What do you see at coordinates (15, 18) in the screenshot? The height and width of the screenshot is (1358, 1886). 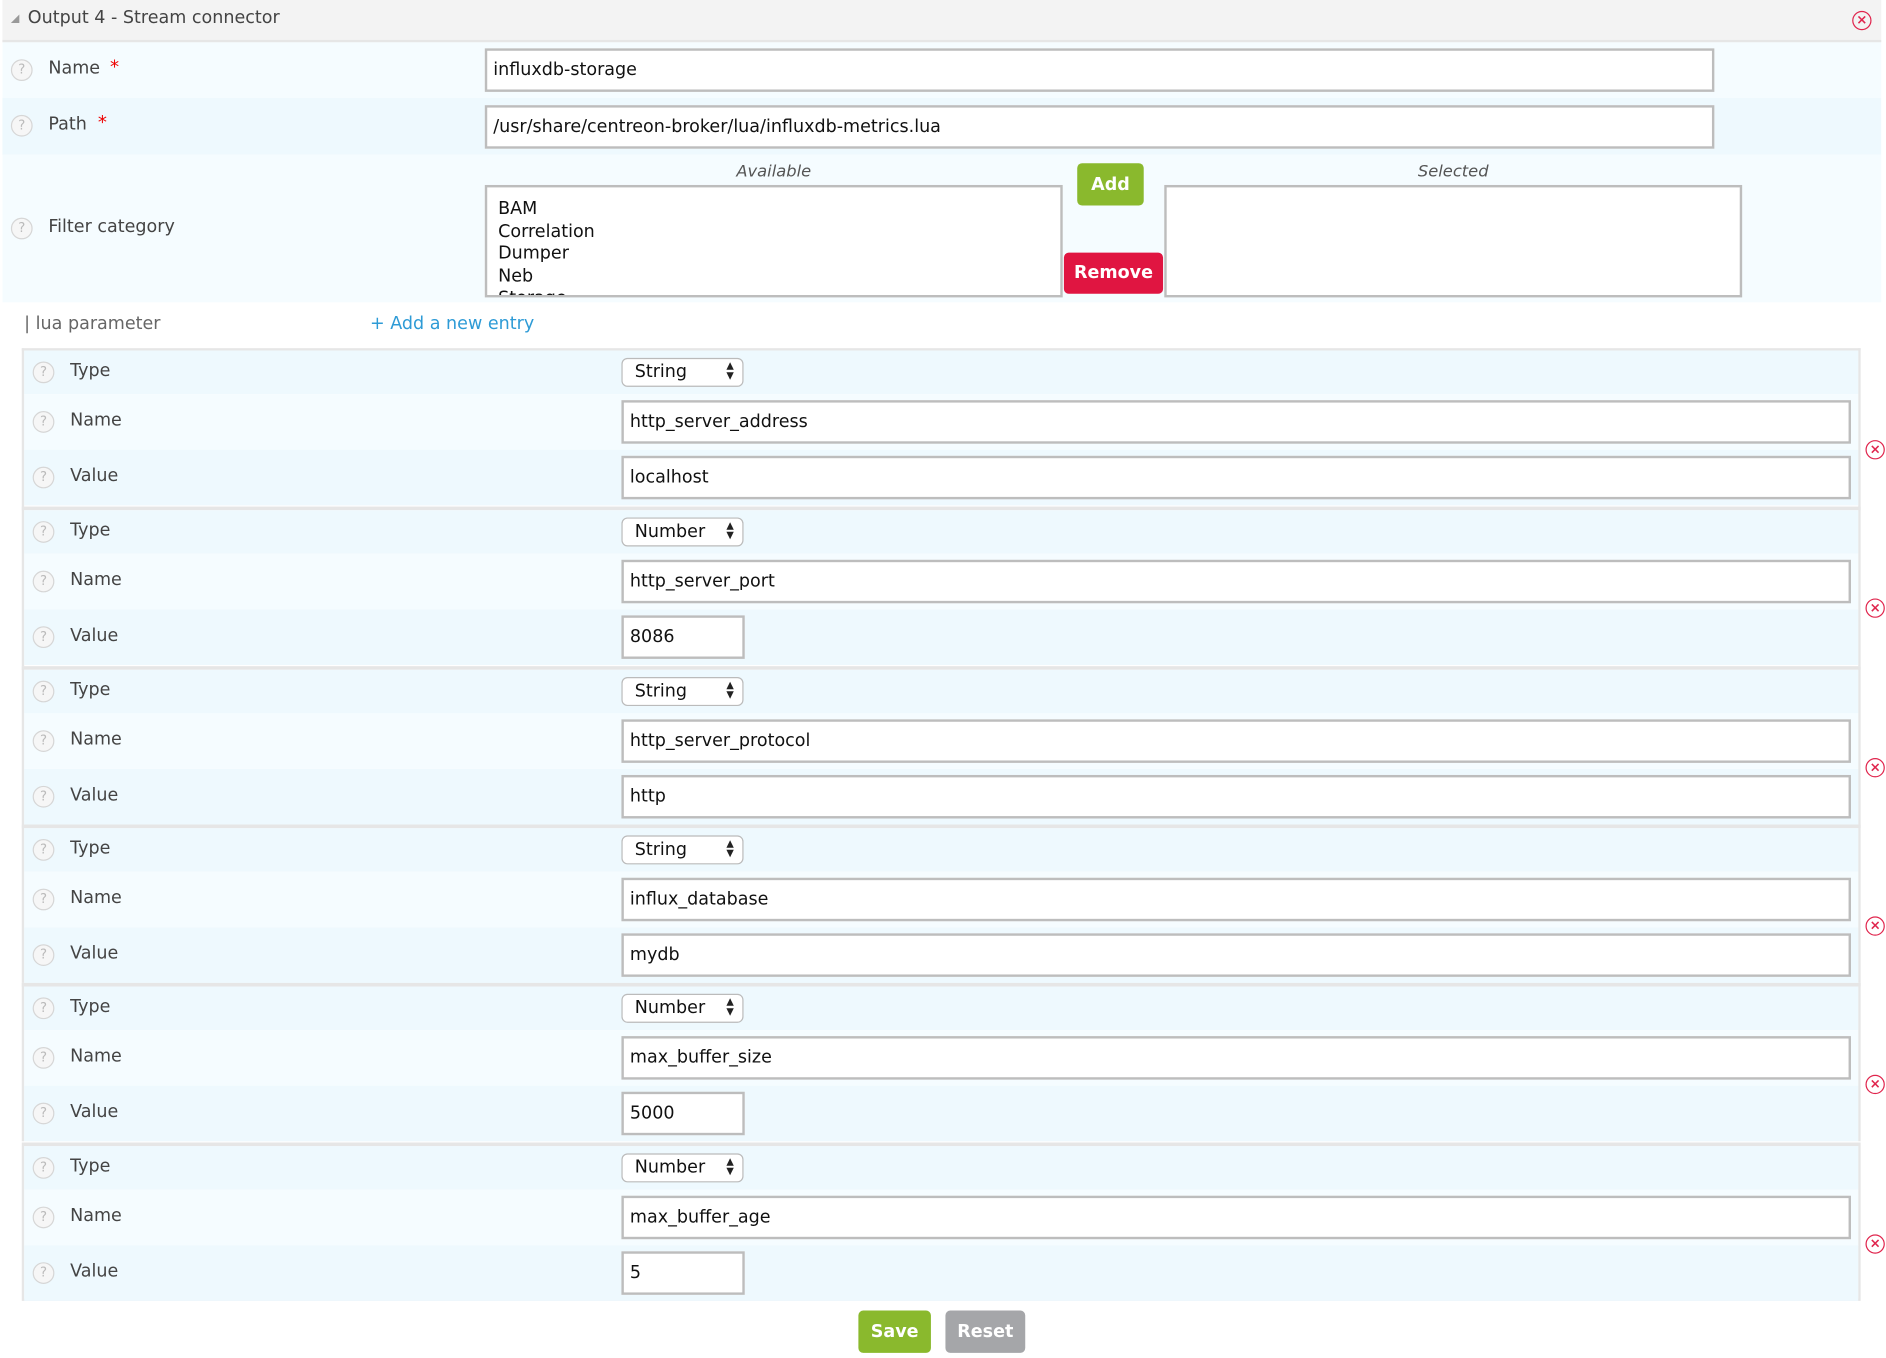 I see `collapse-triangle-icon` at bounding box center [15, 18].